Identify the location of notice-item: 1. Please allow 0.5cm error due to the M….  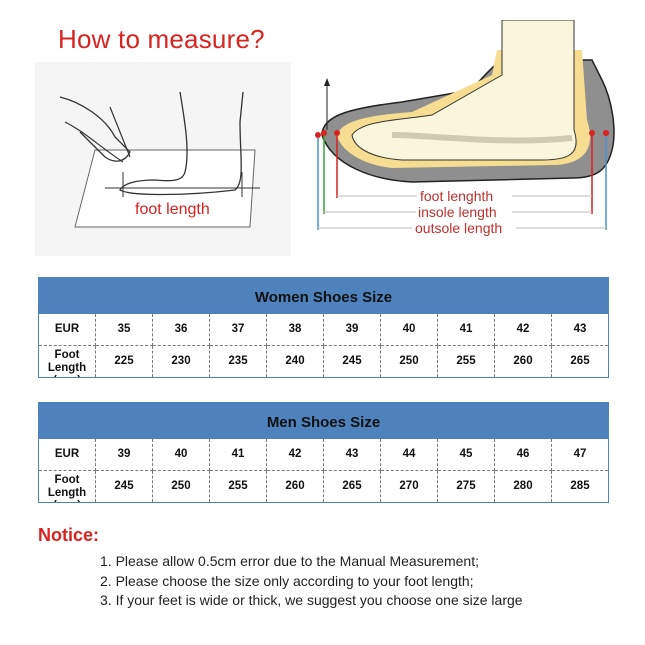
(289, 561).